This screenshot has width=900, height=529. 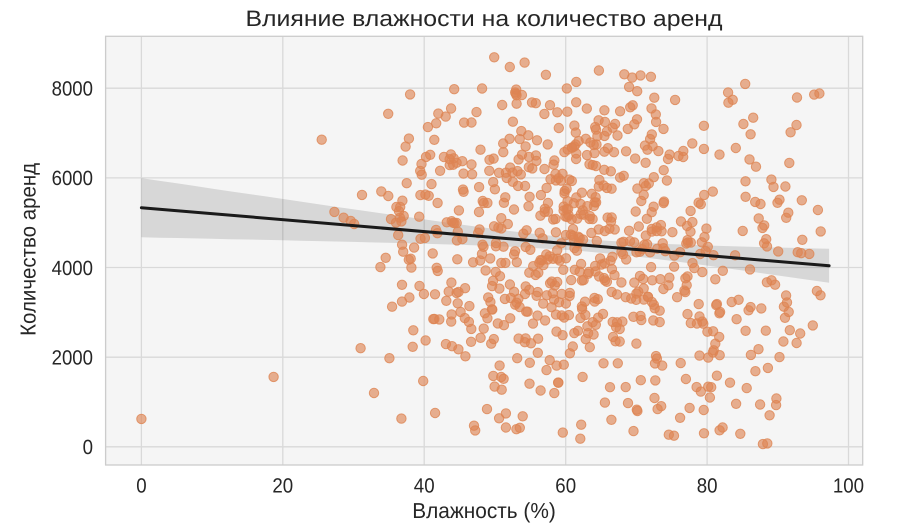 I want to click on svg-text: 100, so click(x=848, y=485).